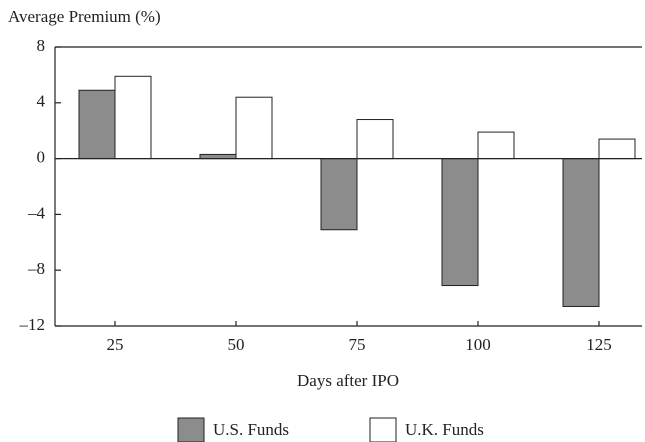 This screenshot has height=442, width=645. I want to click on y-tick-label: 4, so click(41, 101).